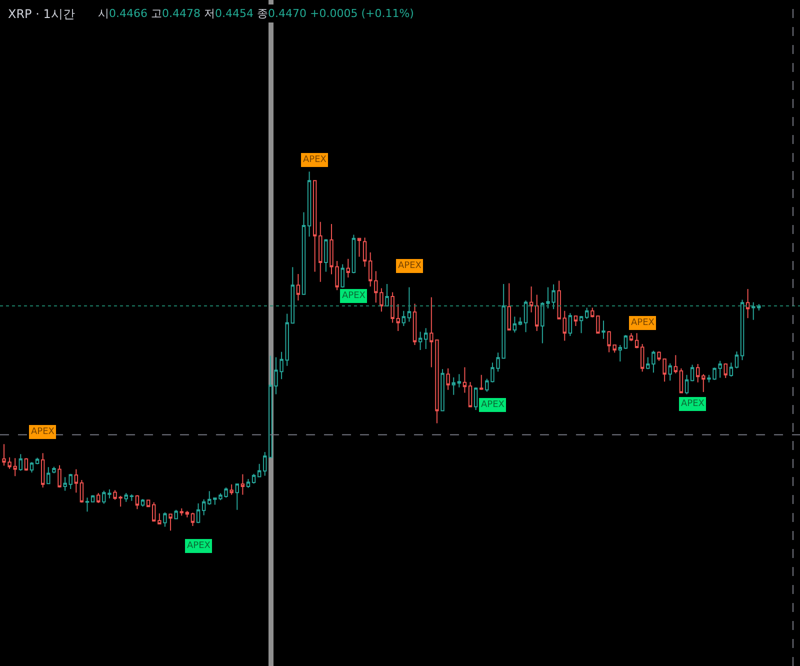 The height and width of the screenshot is (666, 800). Describe the element at coordinates (256, 13) in the screenshot. I see `text: 시0.4466 고0.4478 저0.4454 종0.4470 +0.0005 (+0.11%)` at that location.